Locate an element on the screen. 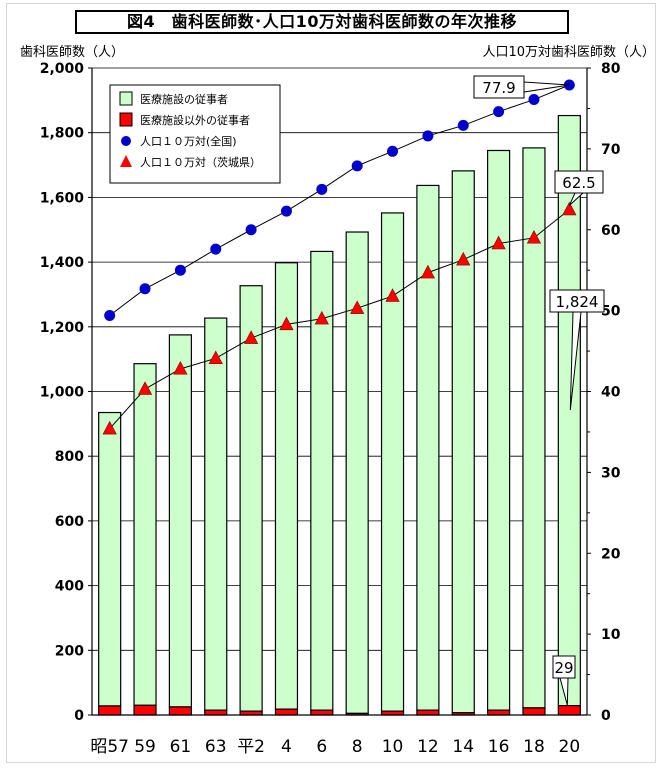 This screenshot has width=664, height=769. y-right-tick-label: 60 is located at coordinates (611, 231).